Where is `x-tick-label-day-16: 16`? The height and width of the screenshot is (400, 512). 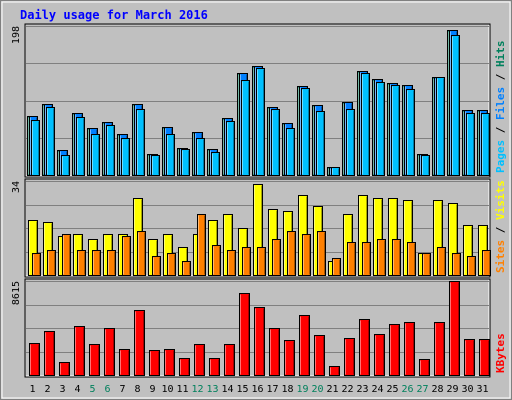 x-tick-label-day-16: 16 is located at coordinates (257, 389).